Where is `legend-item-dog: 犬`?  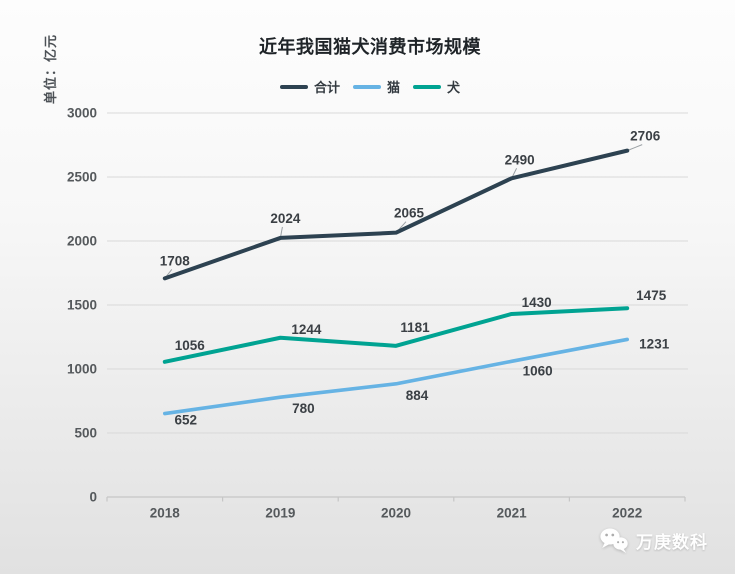
legend-item-dog: 犬 is located at coordinates (436, 86).